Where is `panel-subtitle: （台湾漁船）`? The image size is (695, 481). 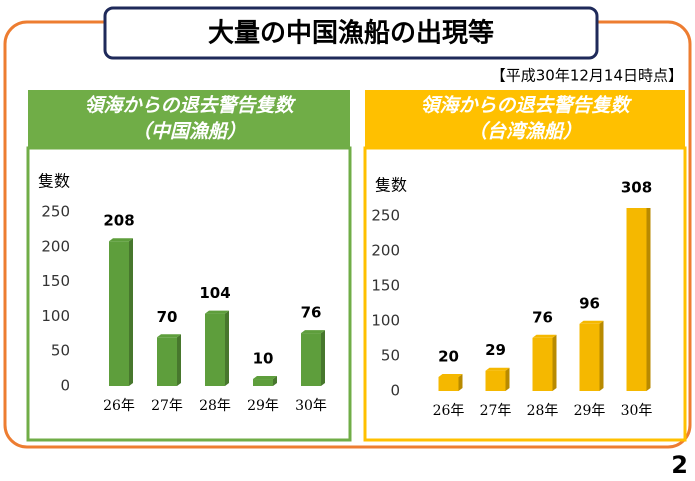
panel-subtitle: （台湾漁船） is located at coordinates (525, 132).